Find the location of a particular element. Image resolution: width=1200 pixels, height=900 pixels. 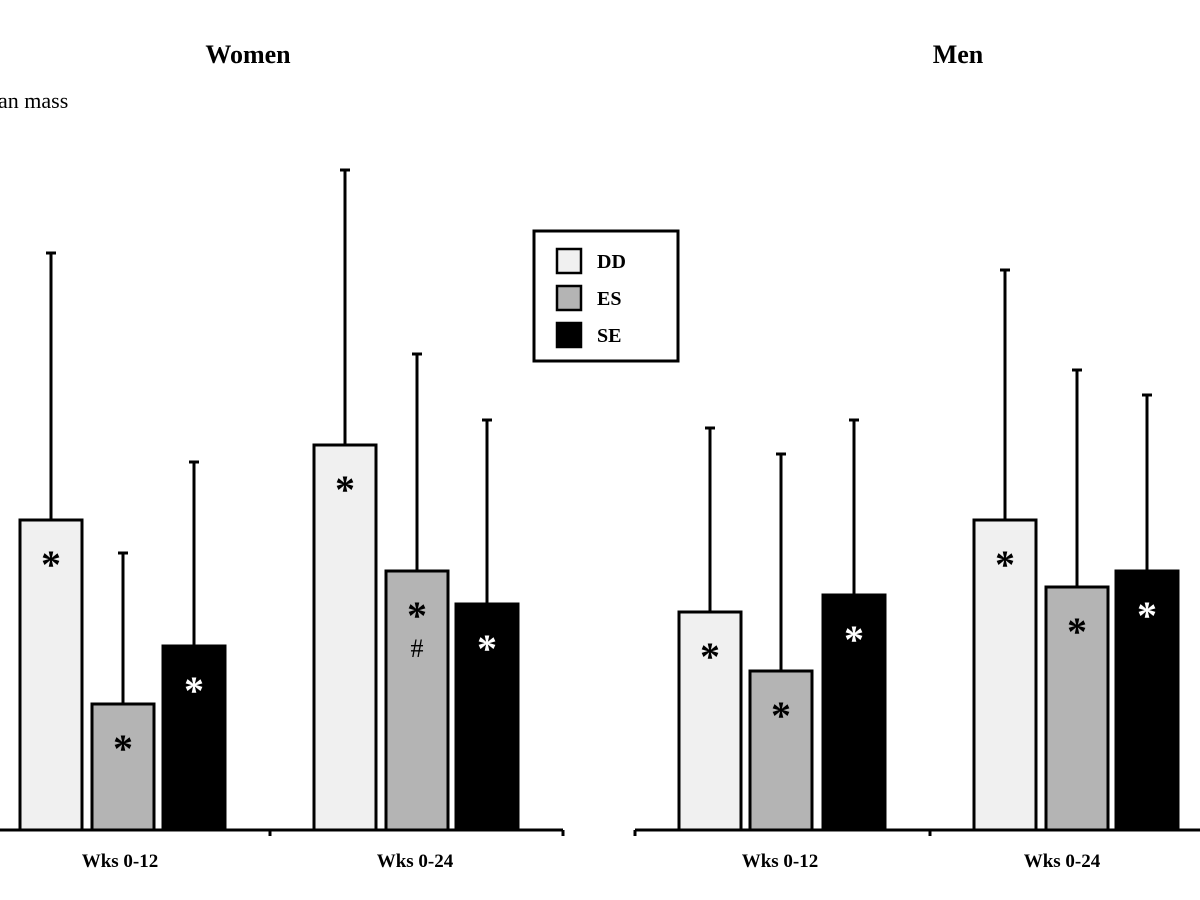

legend: DD ES SE is located at coordinates (606, 296).